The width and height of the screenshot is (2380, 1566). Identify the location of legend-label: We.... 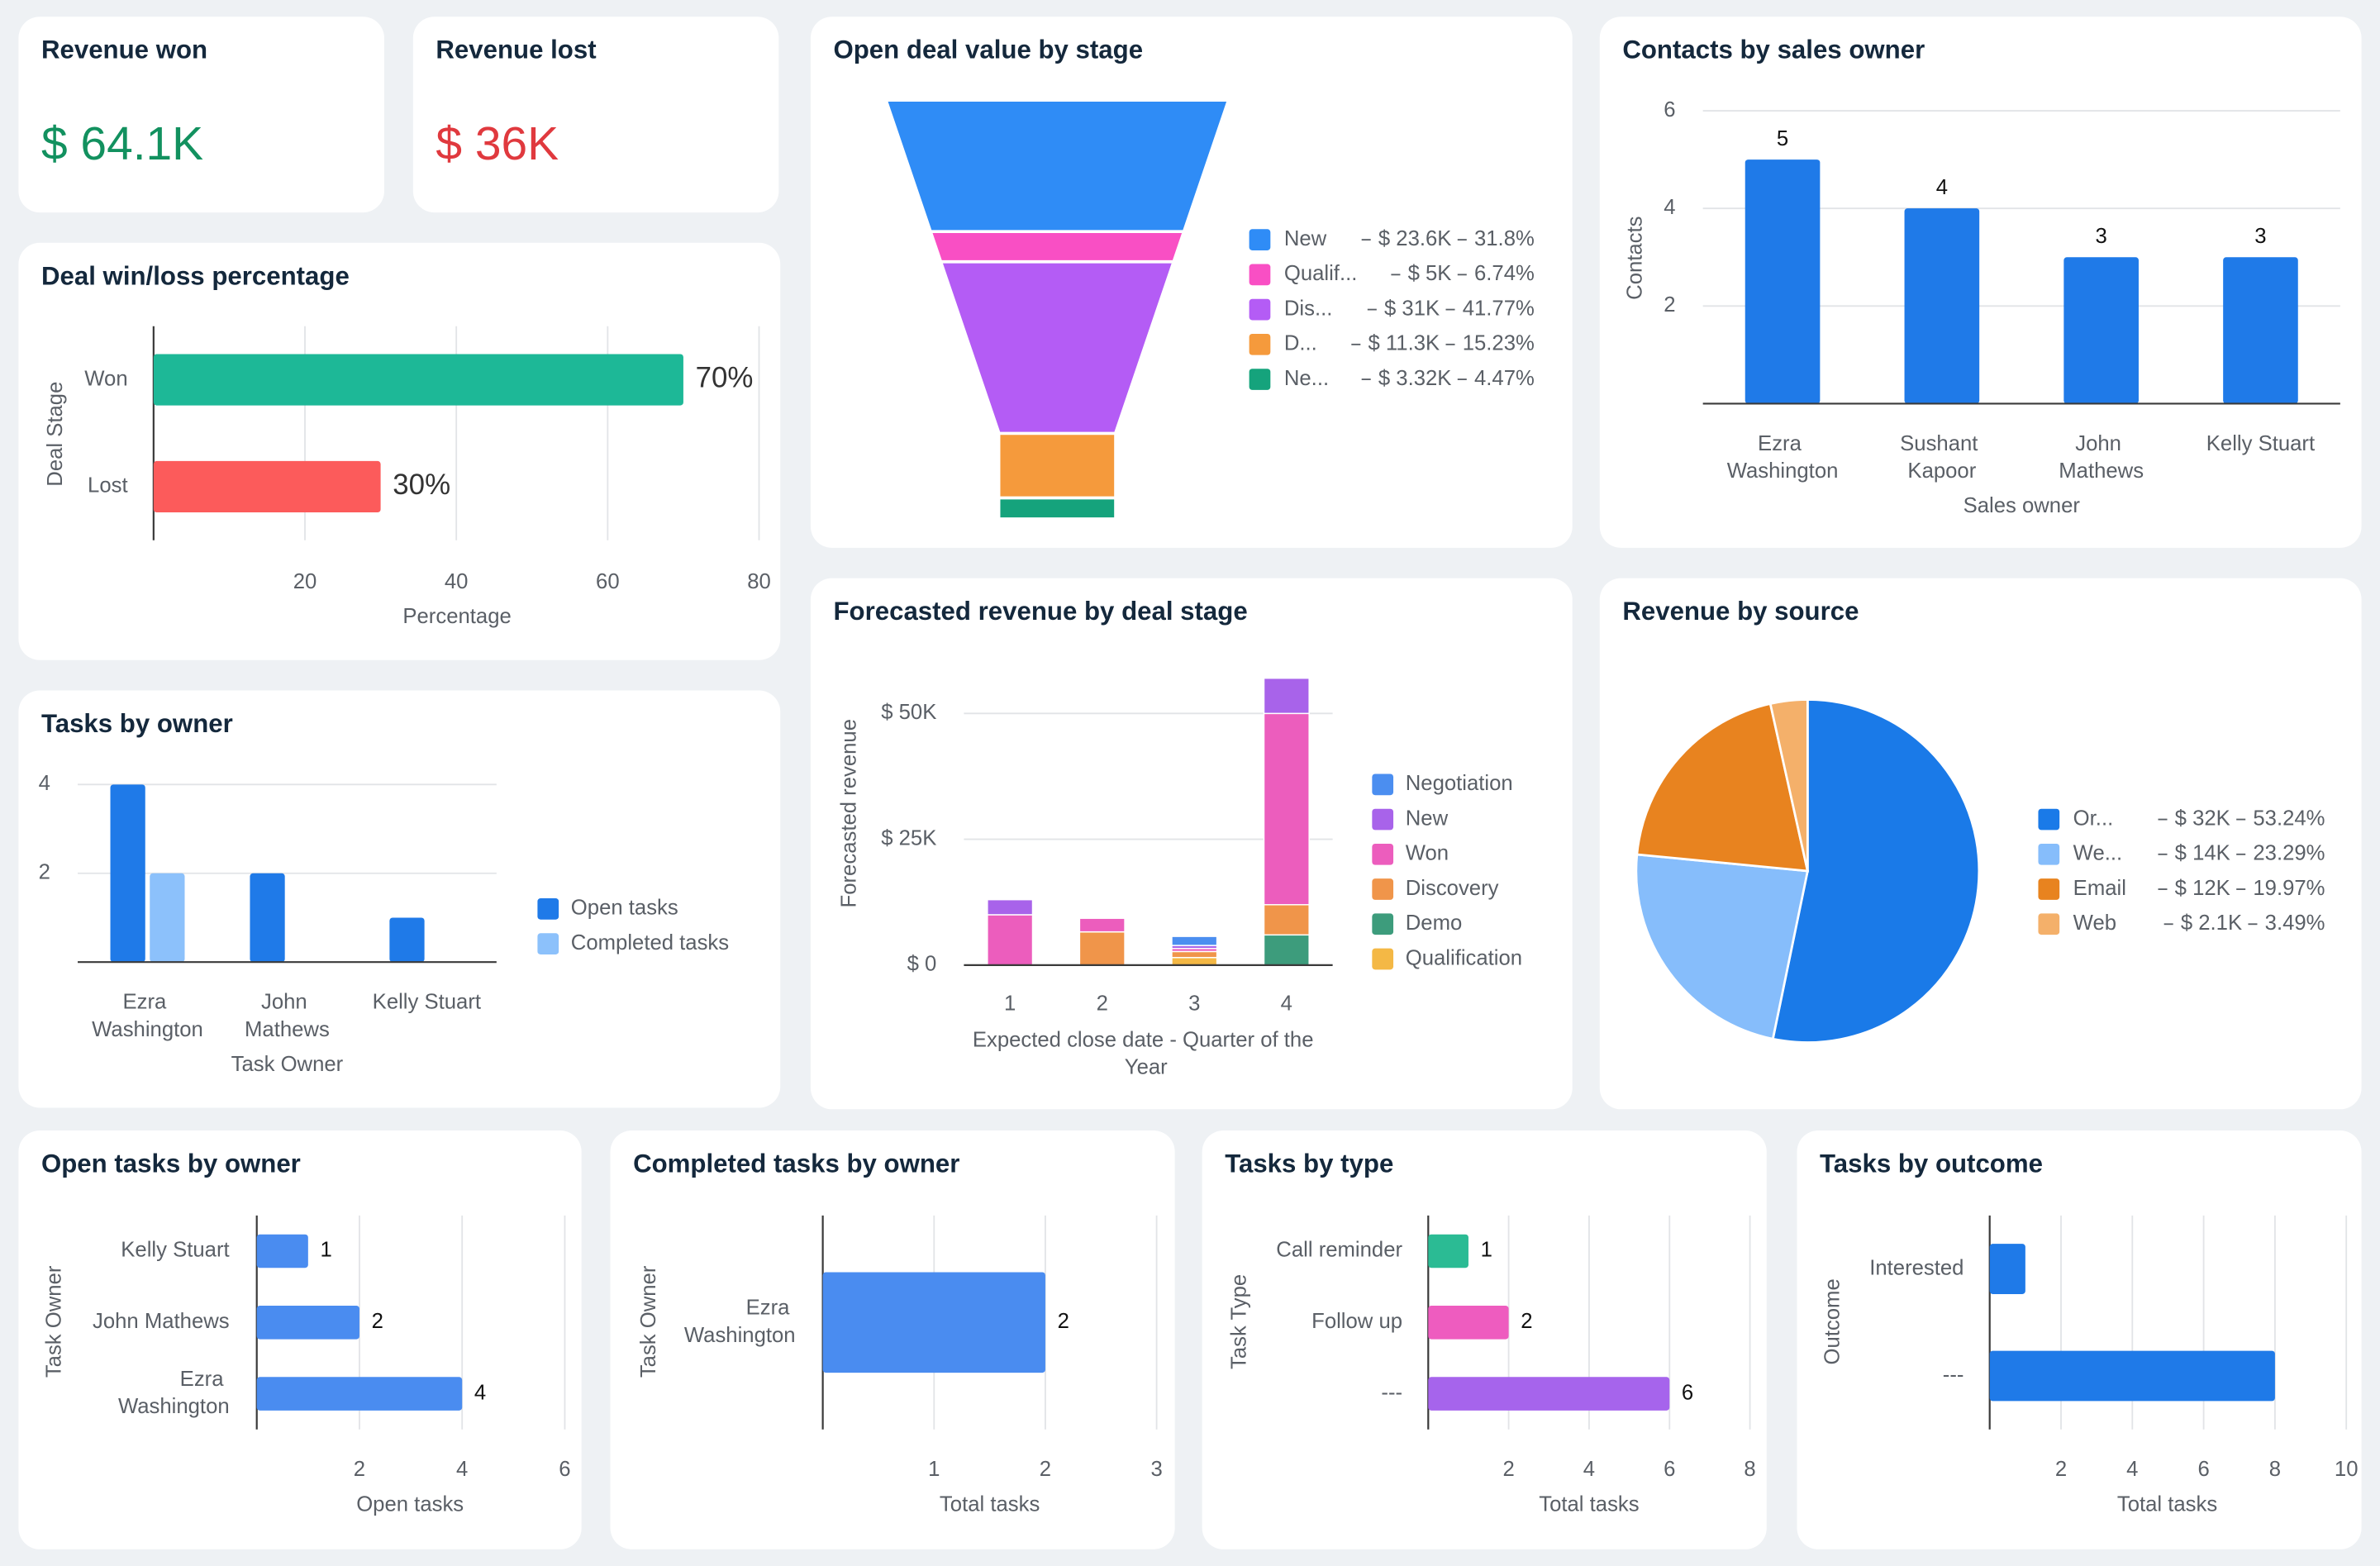
(2097, 853).